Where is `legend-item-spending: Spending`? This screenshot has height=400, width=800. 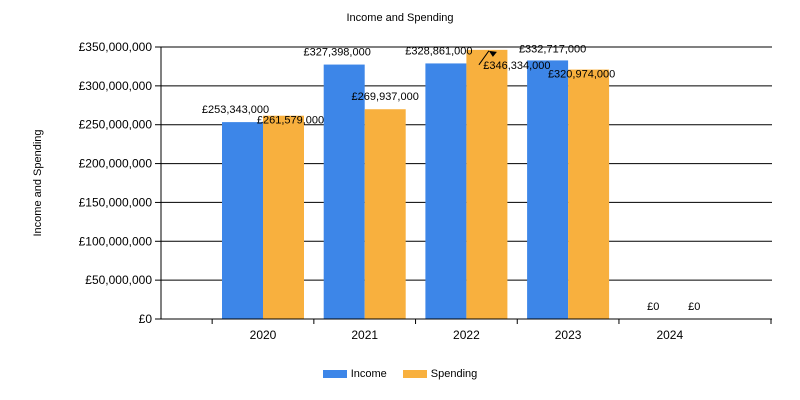
legend-item-spending: Spending is located at coordinates (440, 374).